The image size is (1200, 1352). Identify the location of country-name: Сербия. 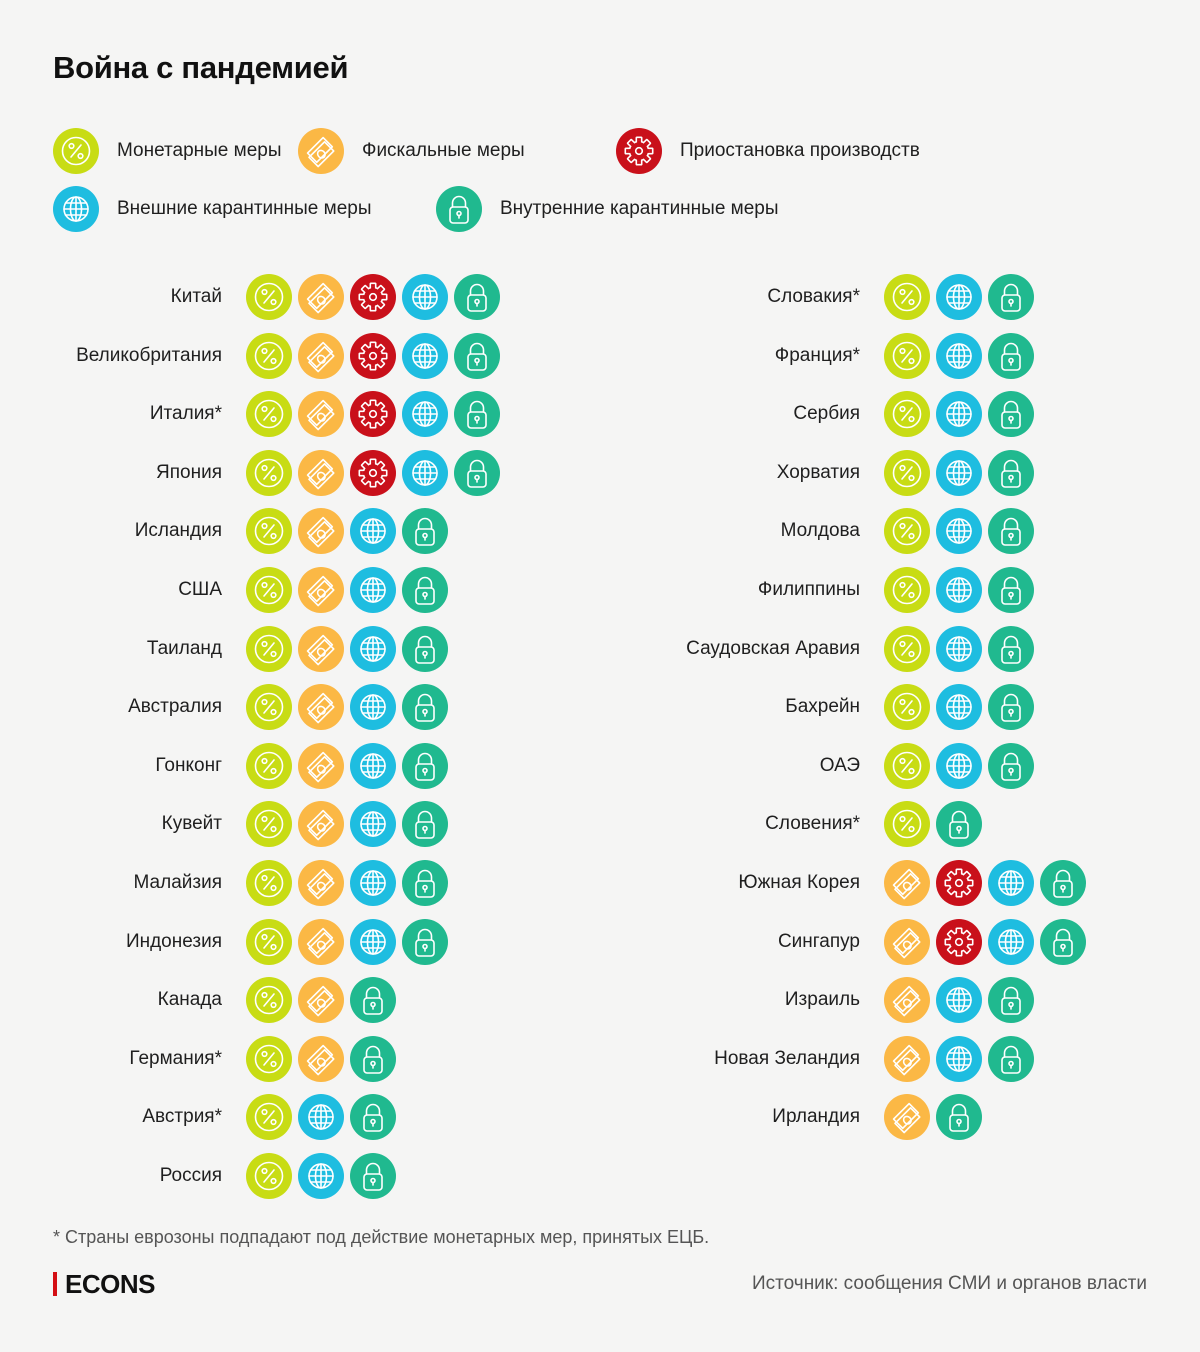
(826, 414).